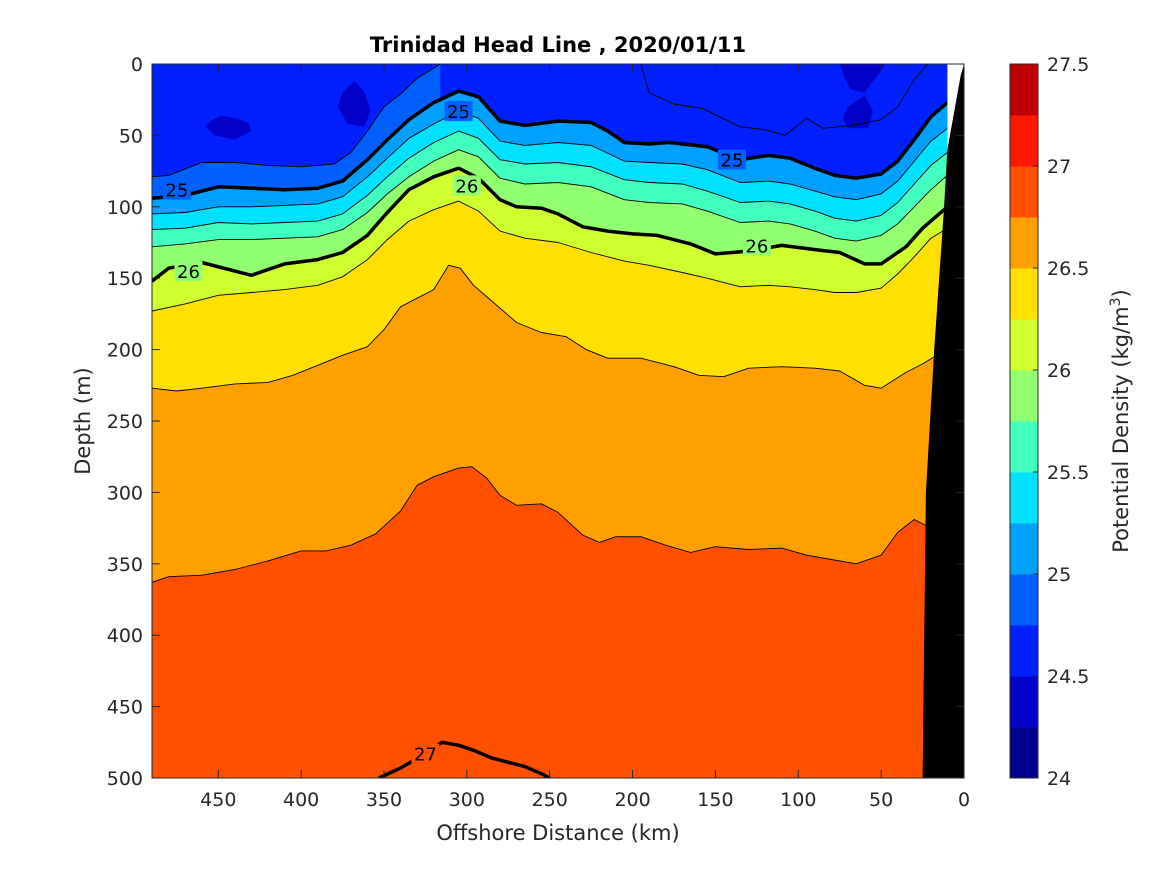 Image resolution: width=1167 pixels, height=875 pixels. Describe the element at coordinates (125, 493) in the screenshot. I see `y-tick-label: 300` at that location.